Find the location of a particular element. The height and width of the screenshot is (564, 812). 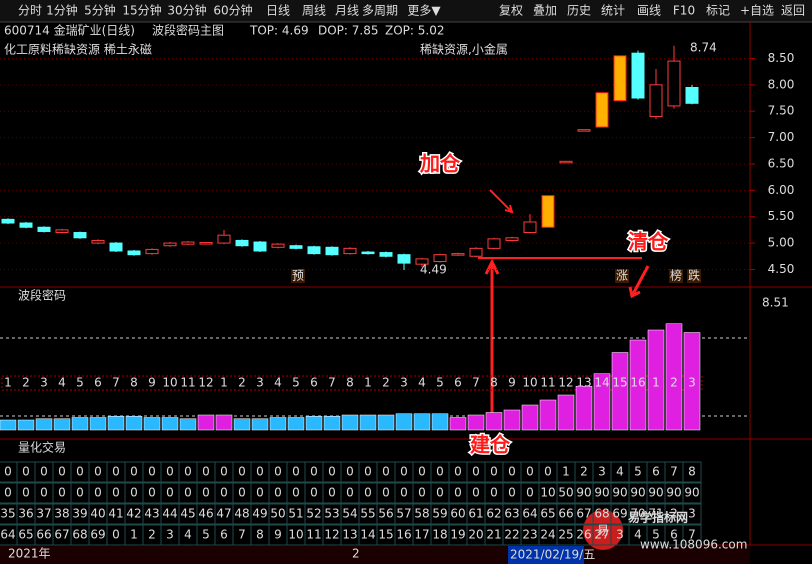

tool-button: 返回 is located at coordinates (793, 11).